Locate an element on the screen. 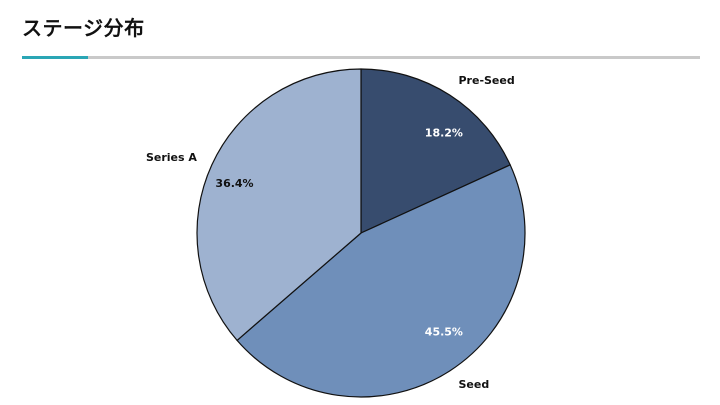 The width and height of the screenshot is (720, 405). slice-percent-label: 36.4% is located at coordinates (234, 183).